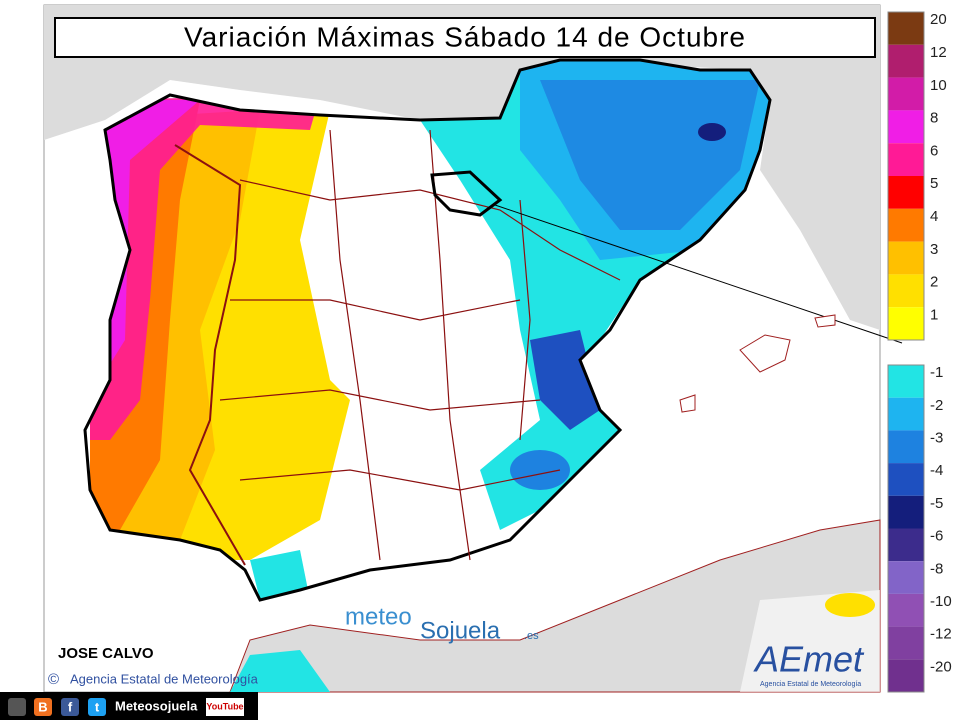 The width and height of the screenshot is (960, 720). What do you see at coordinates (934, 150) in the screenshot?
I see `legend-label: 6` at bounding box center [934, 150].